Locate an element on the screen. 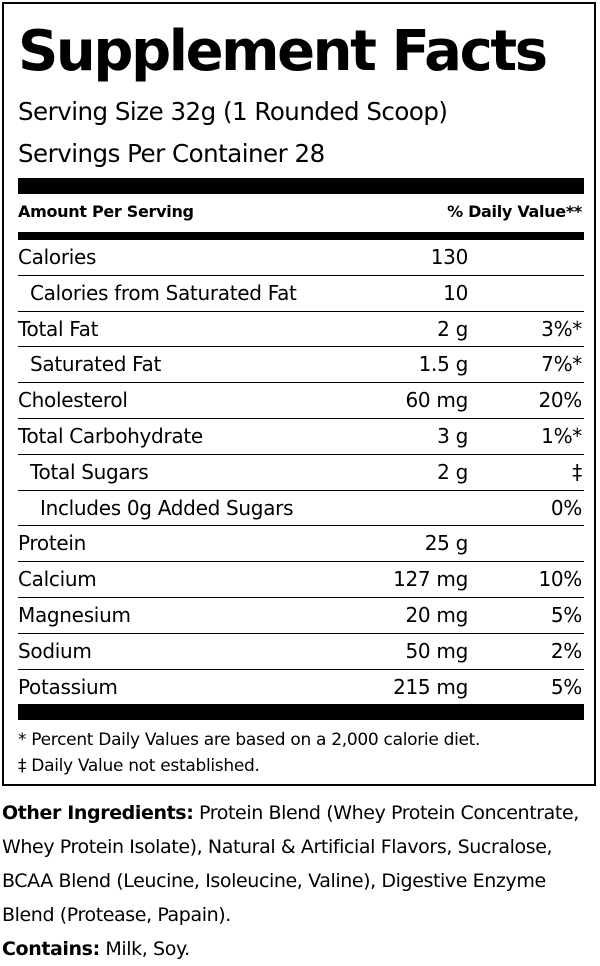 This screenshot has height=966, width=600. nutrient-amount: 20 mg is located at coordinates (437, 614).